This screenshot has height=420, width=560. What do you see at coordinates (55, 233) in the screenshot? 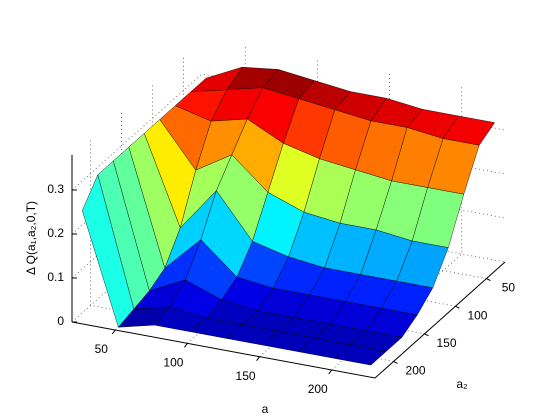
I see `z-tick-label: 0.2` at bounding box center [55, 233].